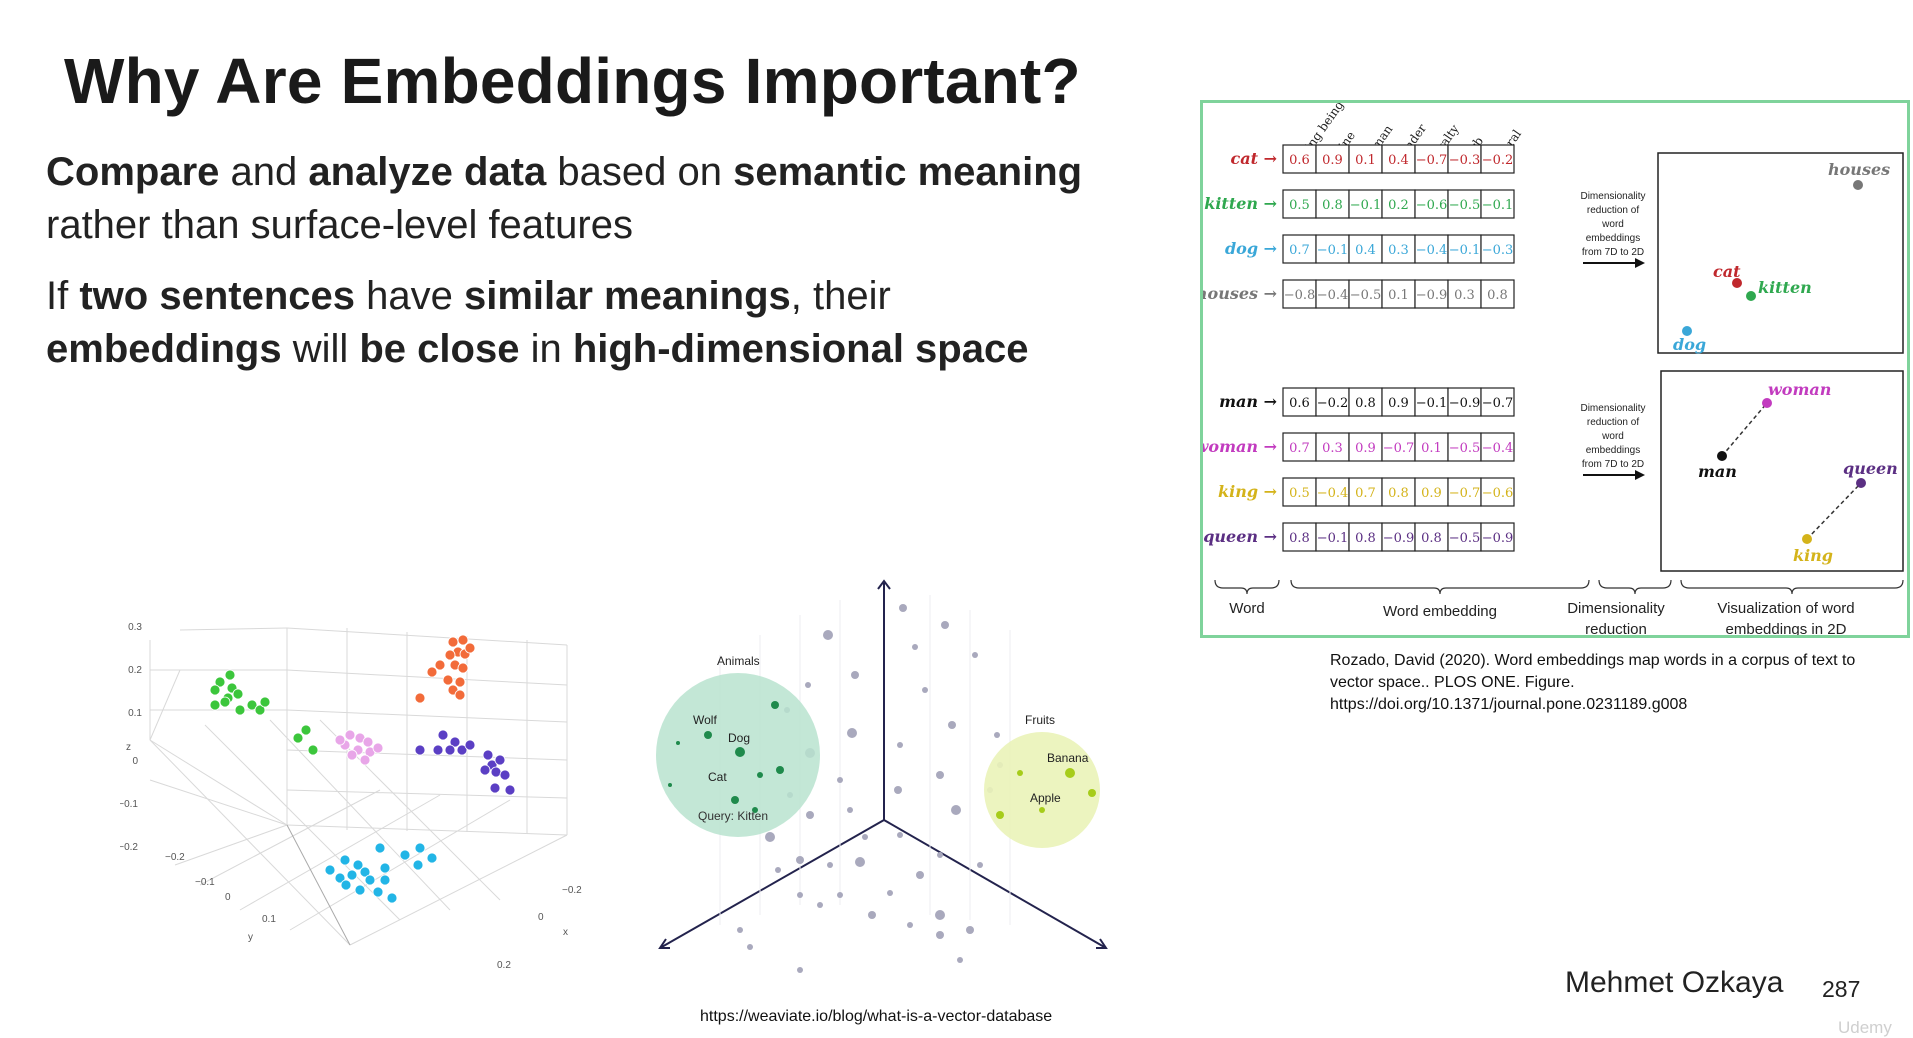 Image resolution: width=1913 pixels, height=1038 pixels. I want to click on slide-title: Why Are Embeddings Important?, so click(572, 81).